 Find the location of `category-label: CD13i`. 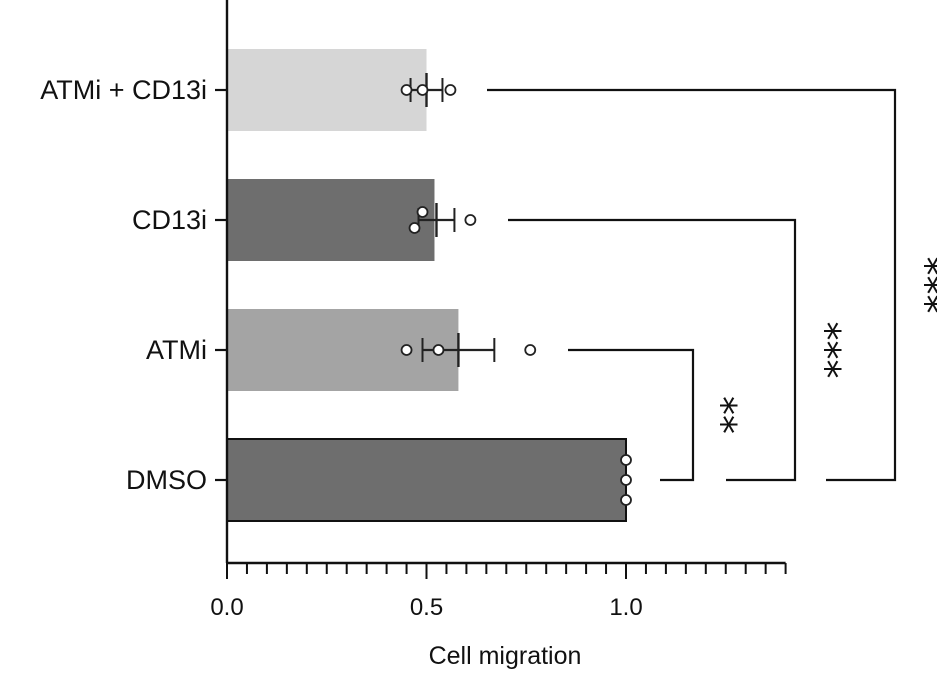

category-label: CD13i is located at coordinates (169, 220).